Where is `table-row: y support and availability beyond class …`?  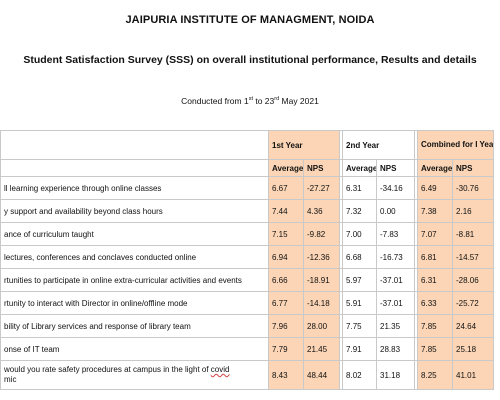
table-row: y support and availability beyond class … is located at coordinates (247, 211).